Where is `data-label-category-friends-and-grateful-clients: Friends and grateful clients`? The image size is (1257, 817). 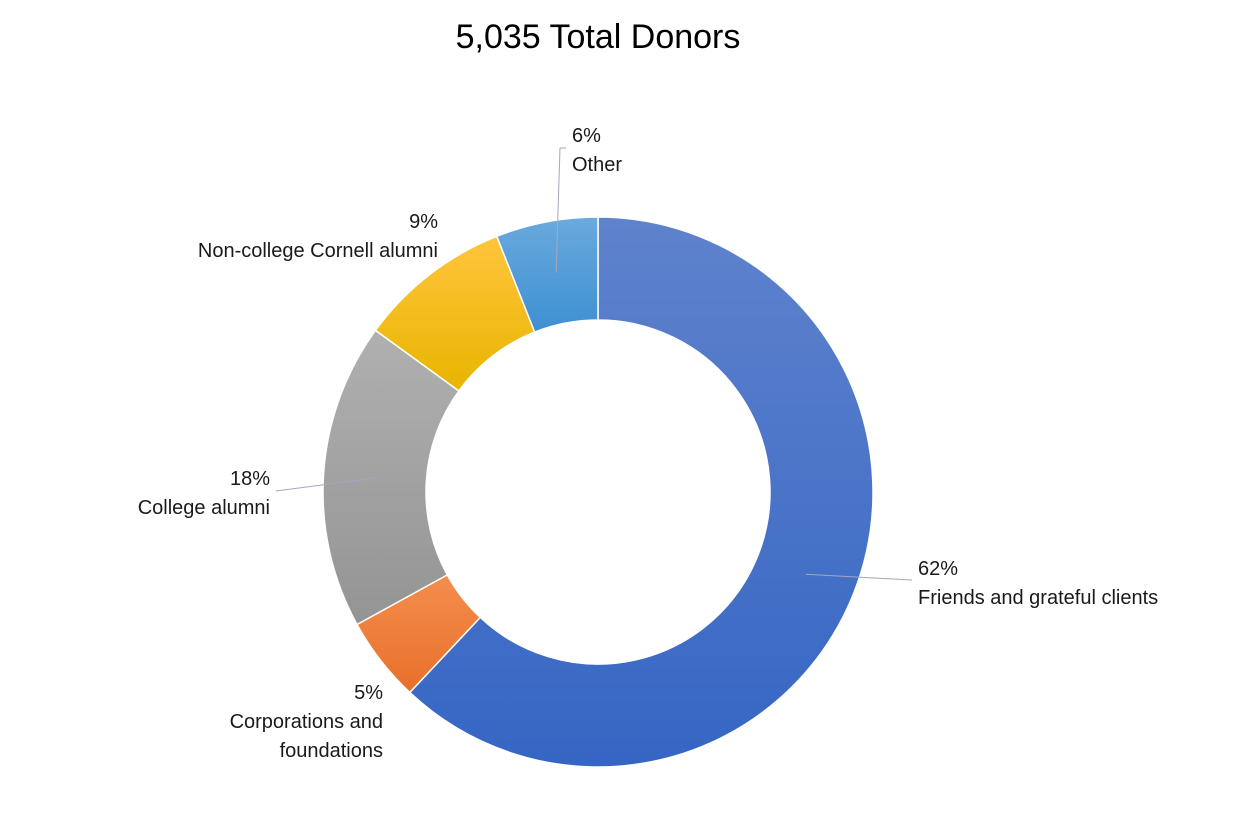 data-label-category-friends-and-grateful-clients: Friends and grateful clients is located at coordinates (1038, 598).